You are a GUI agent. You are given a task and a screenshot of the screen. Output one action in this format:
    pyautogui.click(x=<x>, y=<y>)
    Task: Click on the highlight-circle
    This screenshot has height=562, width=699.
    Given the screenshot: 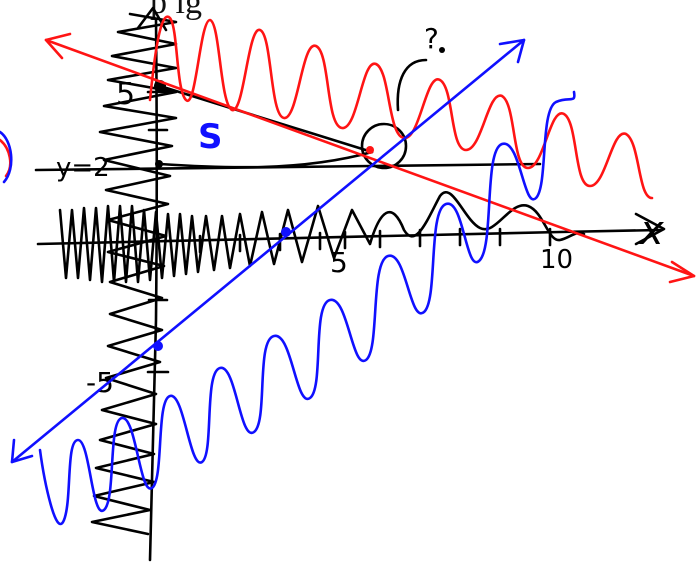 What is the action you would take?
    pyautogui.click(x=384, y=146)
    